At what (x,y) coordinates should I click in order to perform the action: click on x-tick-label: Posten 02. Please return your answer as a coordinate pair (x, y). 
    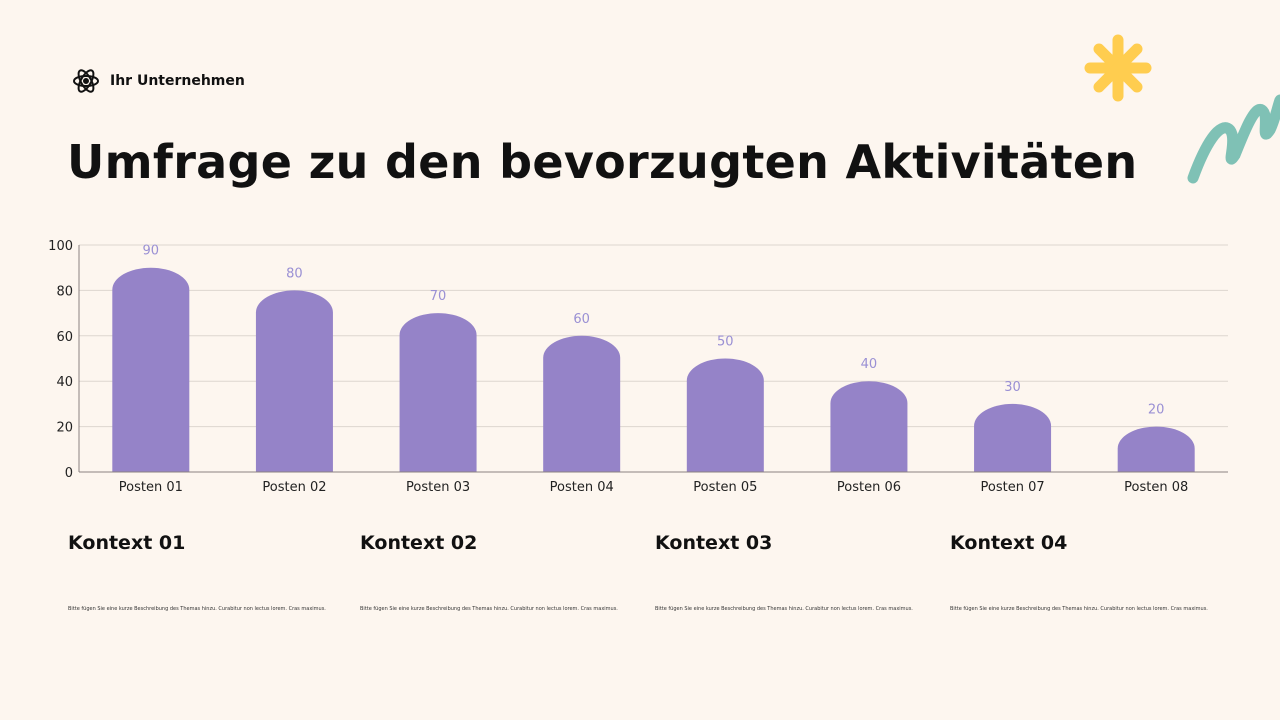
    Looking at the image, I should click on (294, 487).